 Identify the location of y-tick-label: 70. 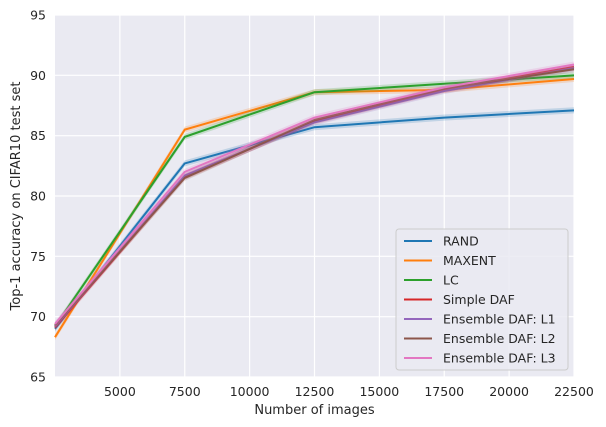
(38, 316).